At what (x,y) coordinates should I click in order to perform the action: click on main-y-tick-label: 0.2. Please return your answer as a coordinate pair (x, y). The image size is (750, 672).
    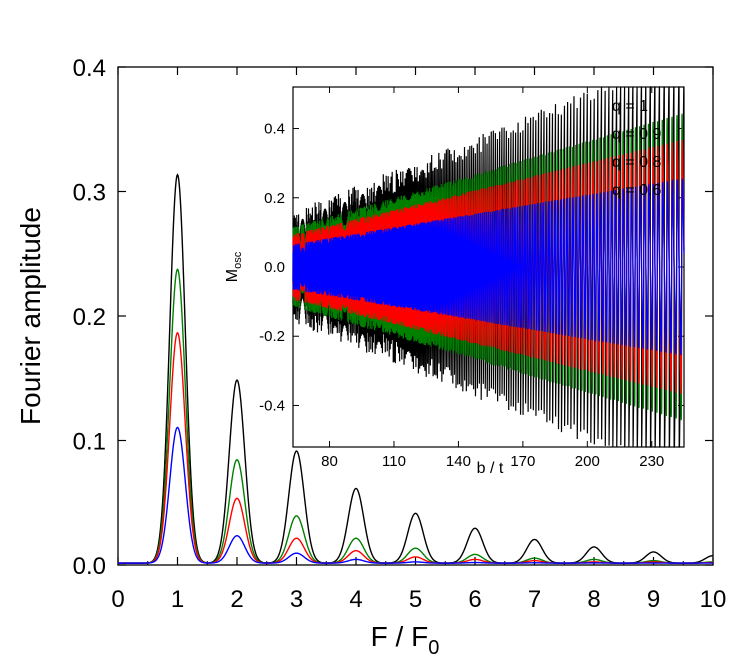
    Looking at the image, I should click on (89, 317).